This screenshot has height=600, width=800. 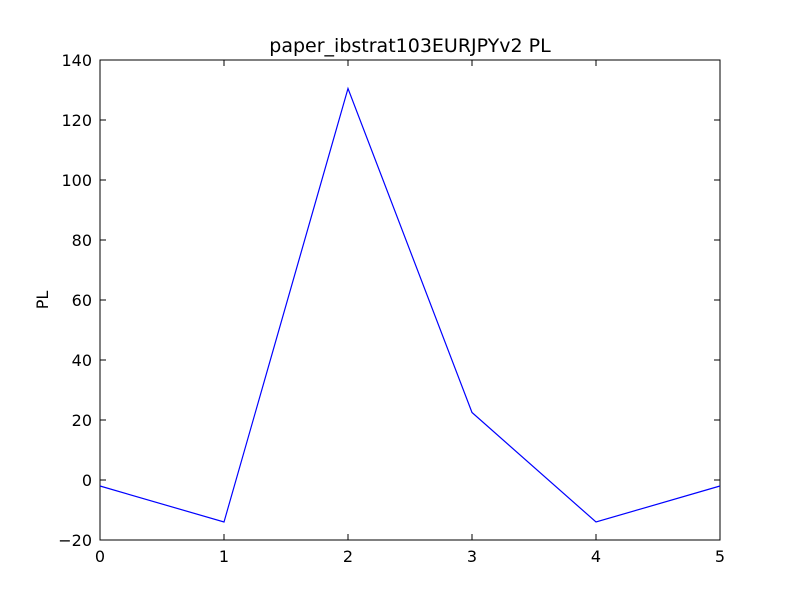 What do you see at coordinates (76, 60) in the screenshot?
I see `y-tick-label: 140` at bounding box center [76, 60].